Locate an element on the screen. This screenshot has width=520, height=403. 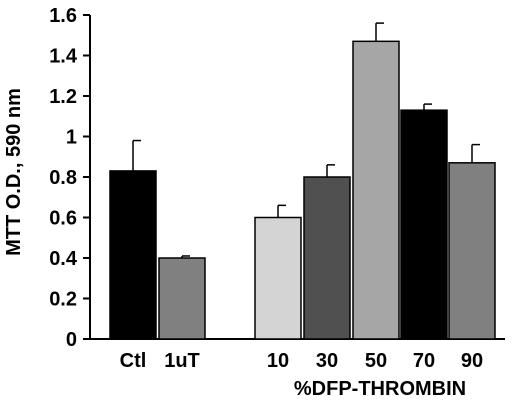
y-tick-label: 1.2 is located at coordinates (63, 97).